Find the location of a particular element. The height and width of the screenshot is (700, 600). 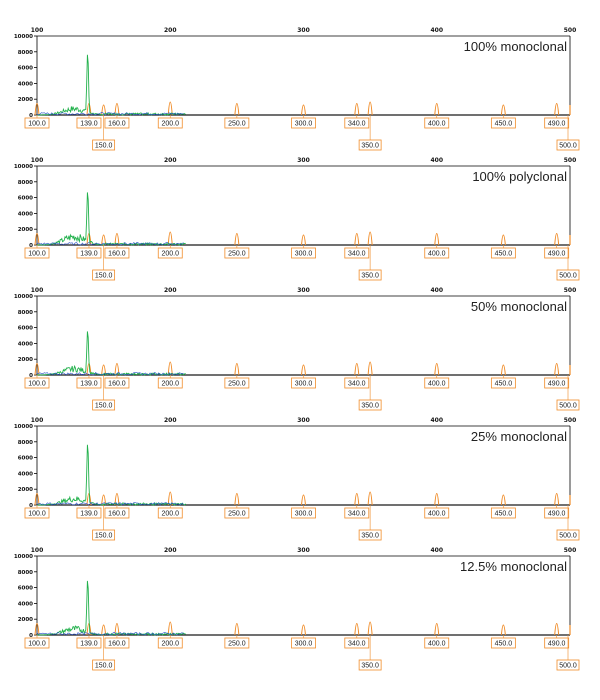

x-tick-label: 300 is located at coordinates (303, 550).